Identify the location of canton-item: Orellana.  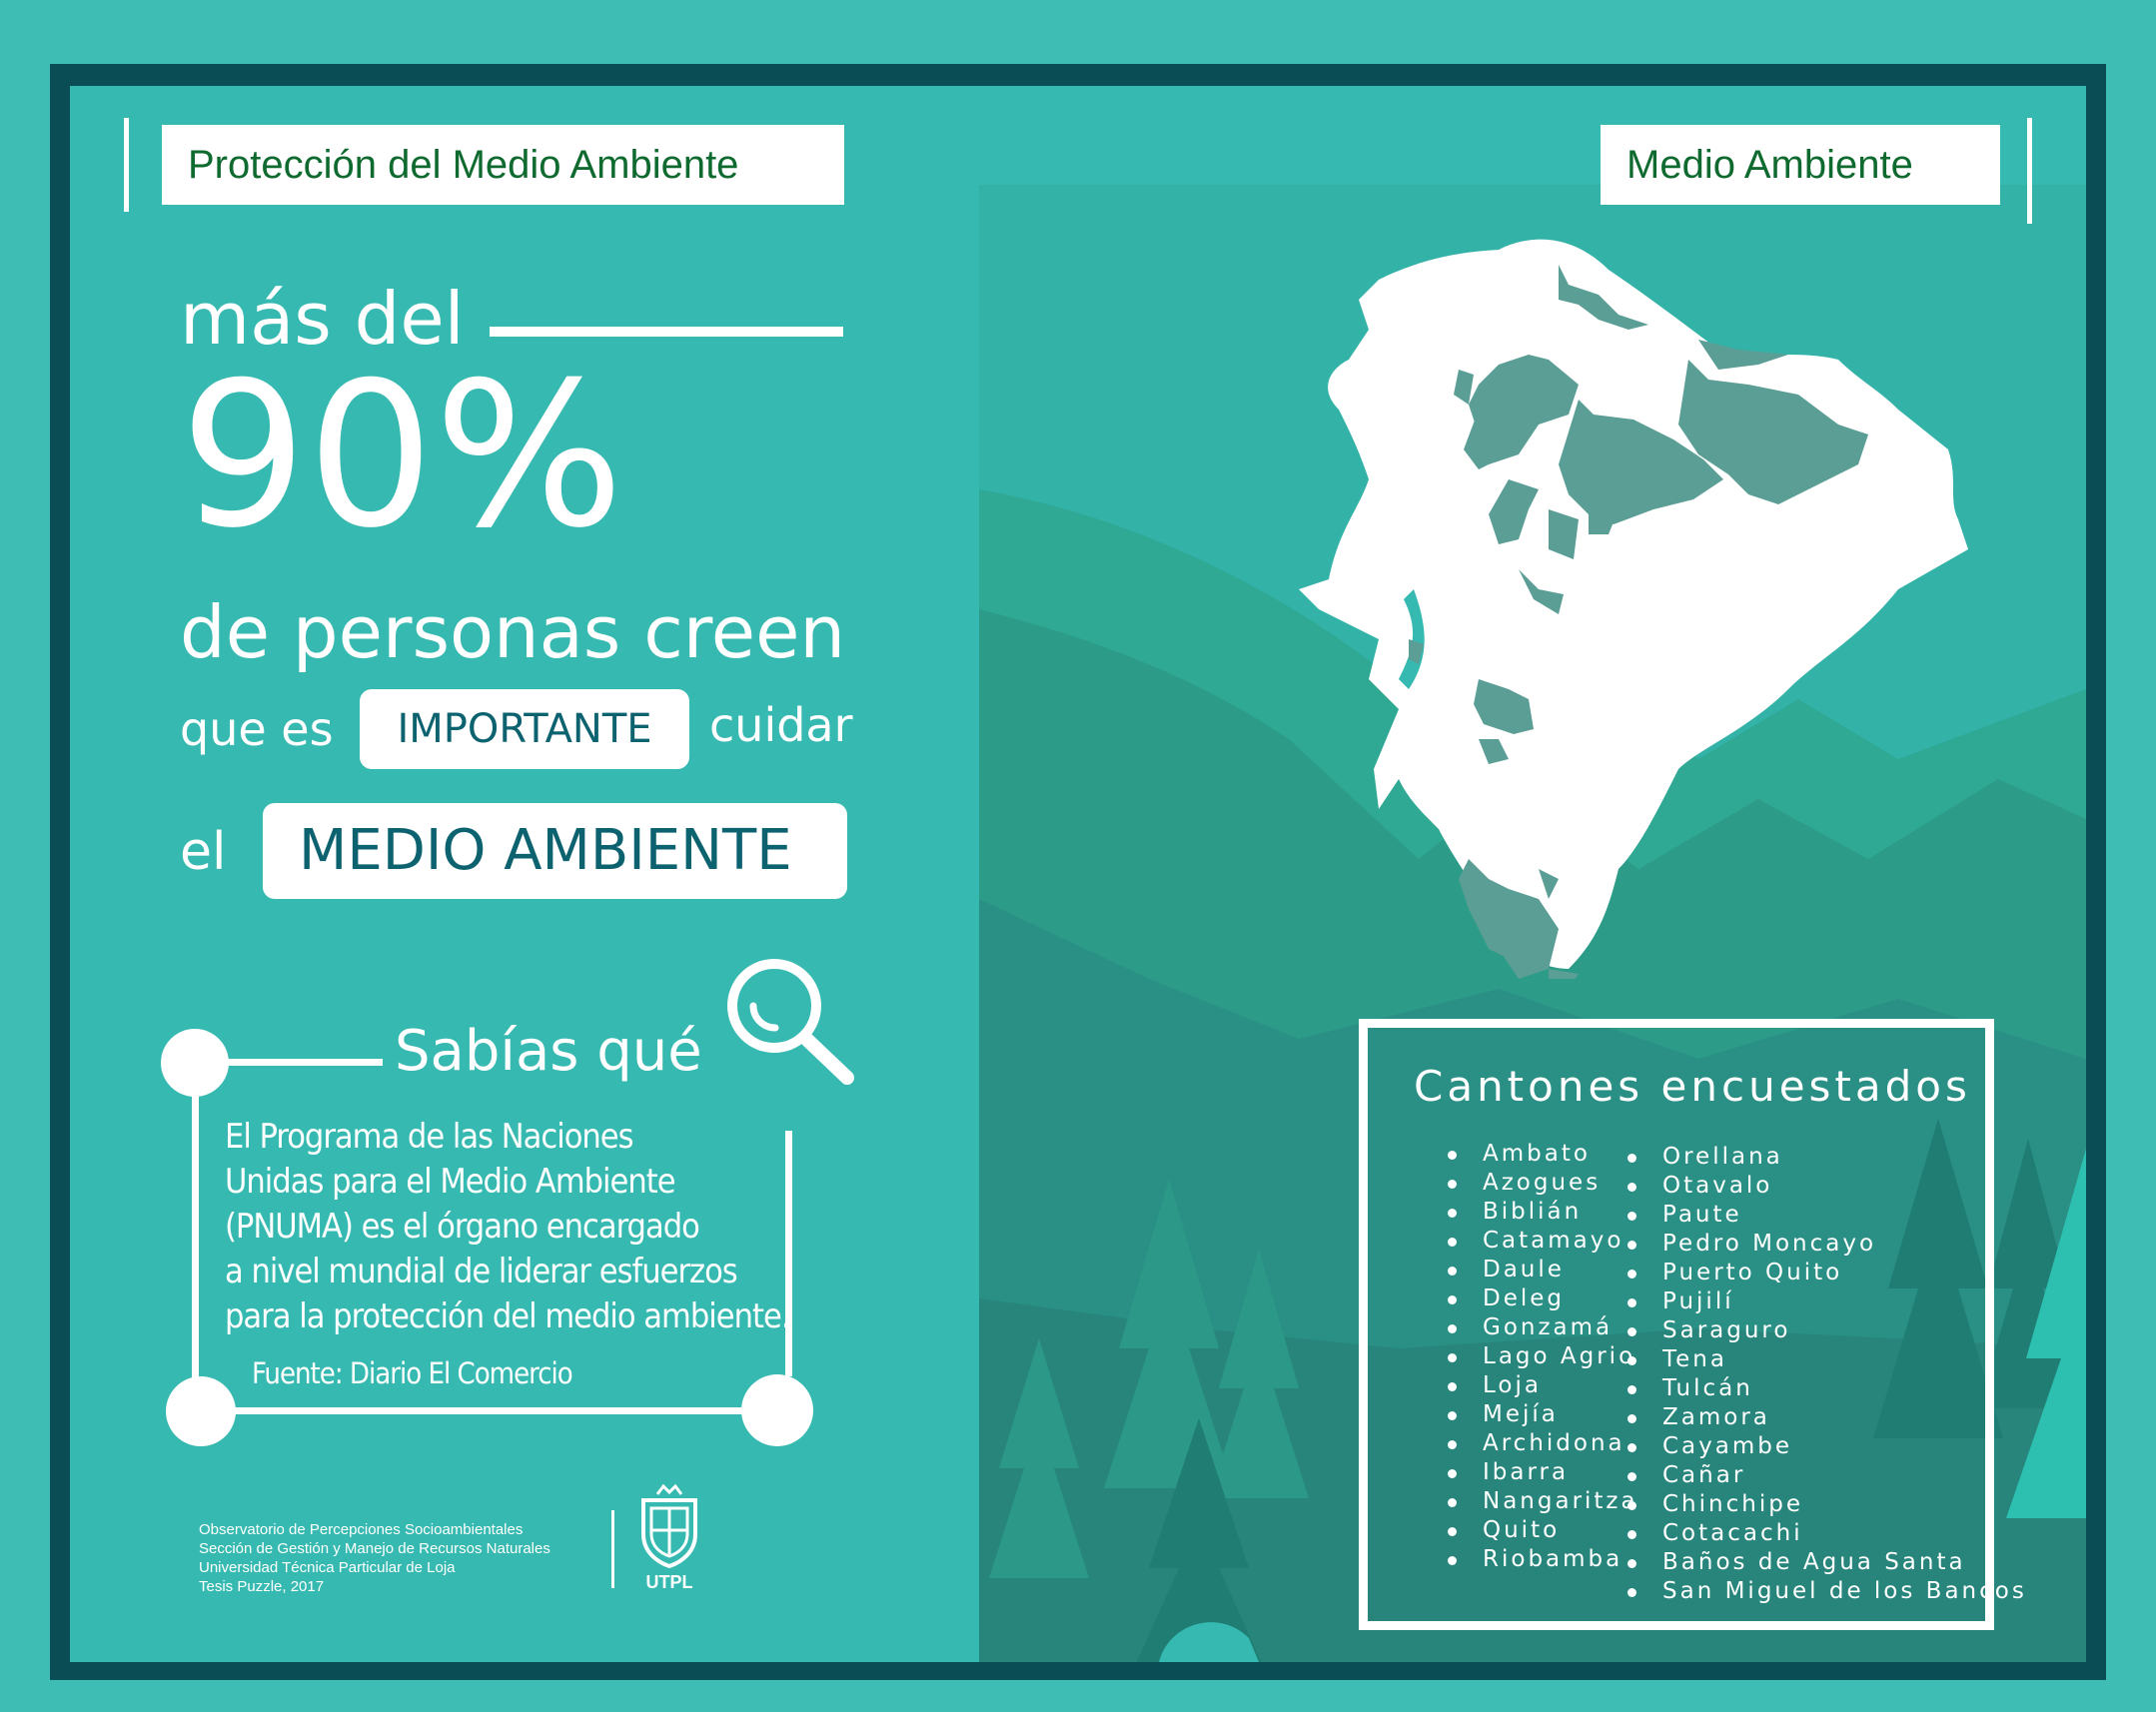
(1827, 1157).